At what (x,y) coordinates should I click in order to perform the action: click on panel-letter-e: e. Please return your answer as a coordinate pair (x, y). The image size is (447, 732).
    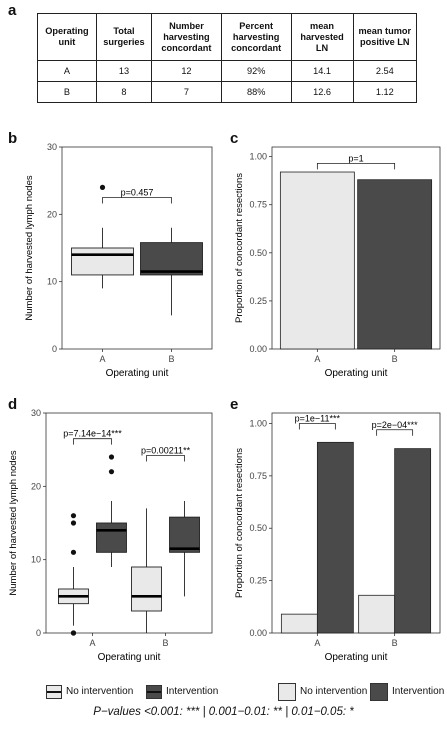
    Looking at the image, I should click on (234, 404).